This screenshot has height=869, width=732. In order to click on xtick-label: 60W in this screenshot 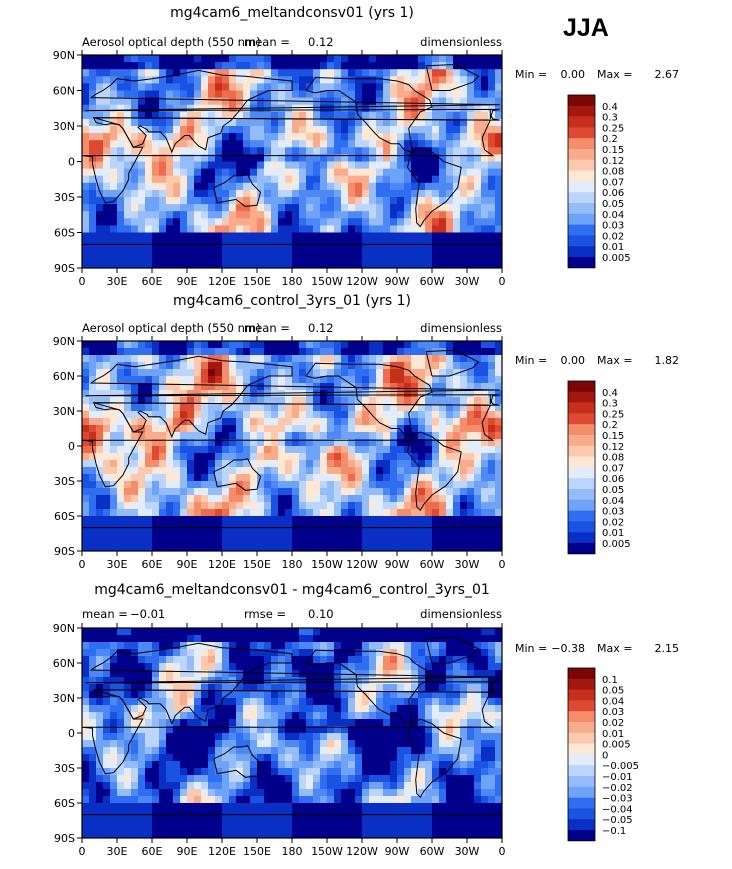, I will do `click(432, 564)`.